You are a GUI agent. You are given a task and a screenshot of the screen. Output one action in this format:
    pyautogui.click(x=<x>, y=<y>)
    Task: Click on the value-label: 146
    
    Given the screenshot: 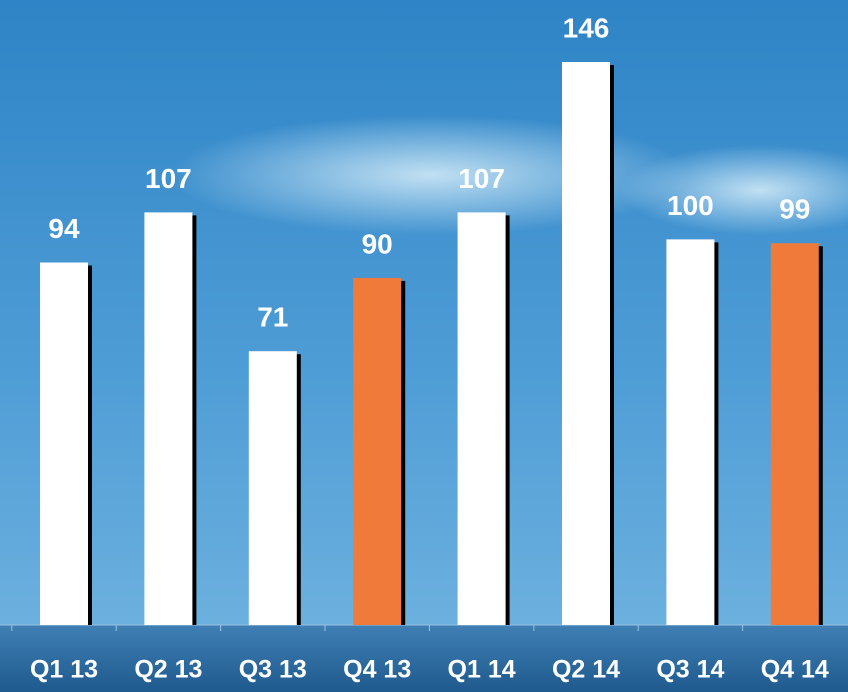 What is the action you would take?
    pyautogui.click(x=586, y=27)
    